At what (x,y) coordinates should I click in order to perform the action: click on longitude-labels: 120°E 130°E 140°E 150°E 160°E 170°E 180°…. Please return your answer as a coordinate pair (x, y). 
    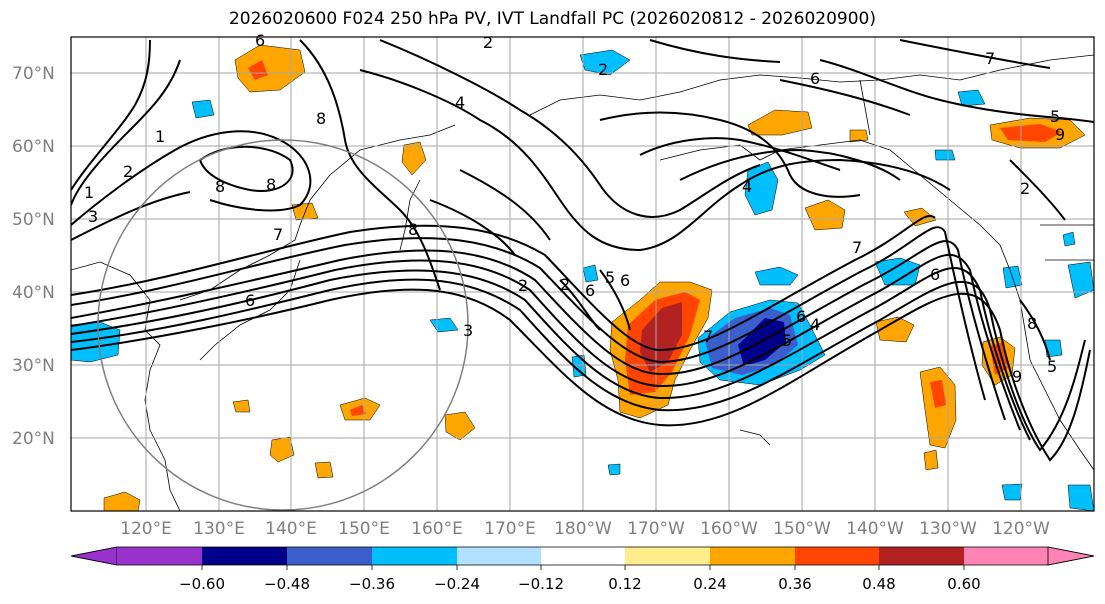
    Looking at the image, I should click on (585, 529).